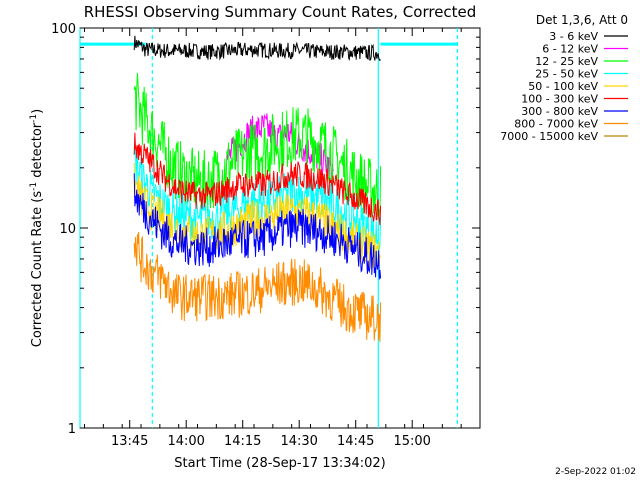  What do you see at coordinates (129, 441) in the screenshot?
I see `x-tick-label: 13:45` at bounding box center [129, 441].